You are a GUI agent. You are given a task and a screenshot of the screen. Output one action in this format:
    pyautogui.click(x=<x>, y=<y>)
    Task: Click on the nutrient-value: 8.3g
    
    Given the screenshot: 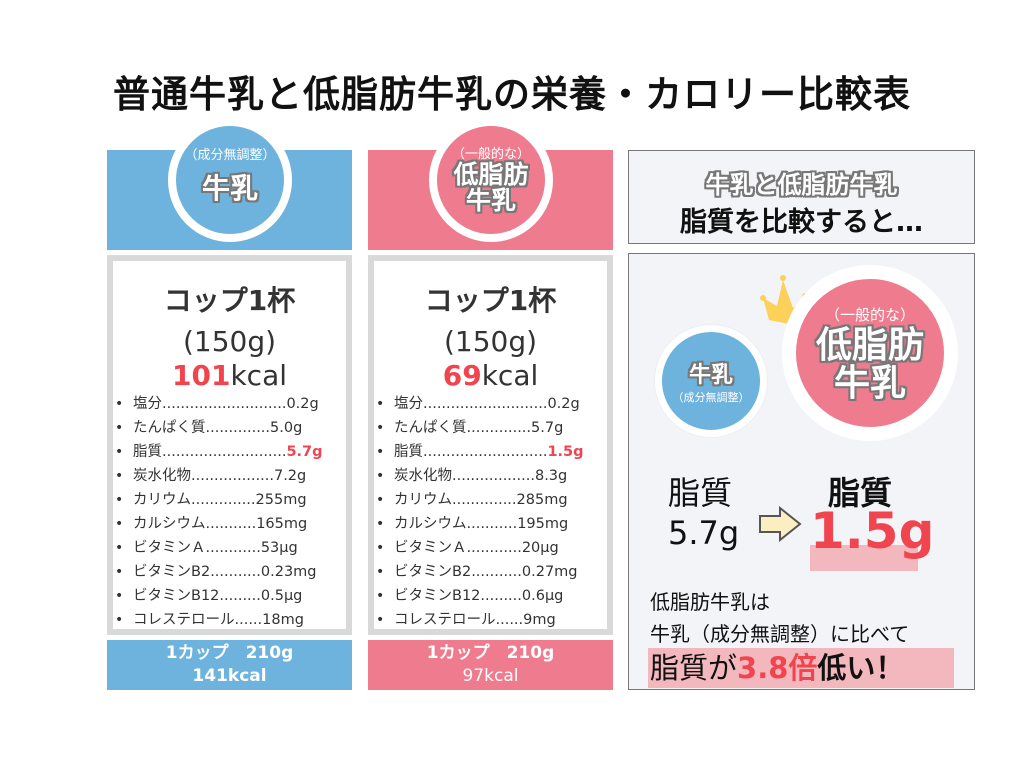 What is the action you would take?
    pyautogui.click(x=551, y=476)
    